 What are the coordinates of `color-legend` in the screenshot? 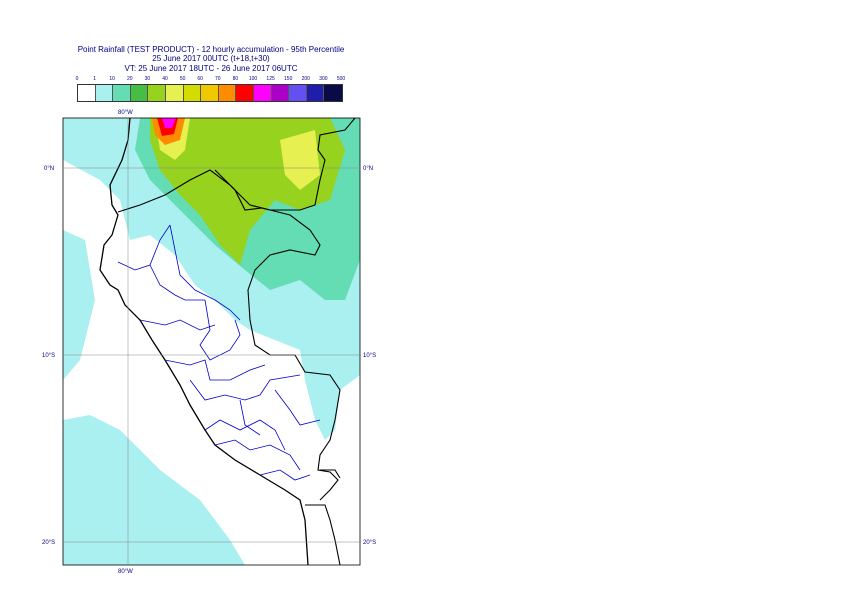 It's located at (210, 93).